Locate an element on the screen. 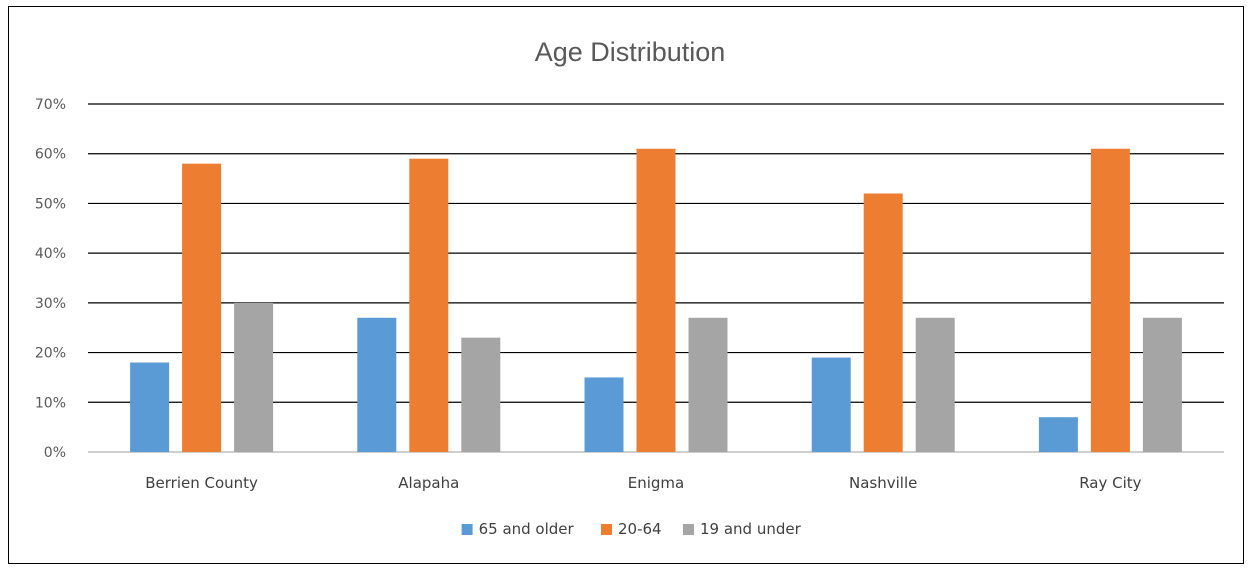  bar-65-and-older-nashville is located at coordinates (831, 404).